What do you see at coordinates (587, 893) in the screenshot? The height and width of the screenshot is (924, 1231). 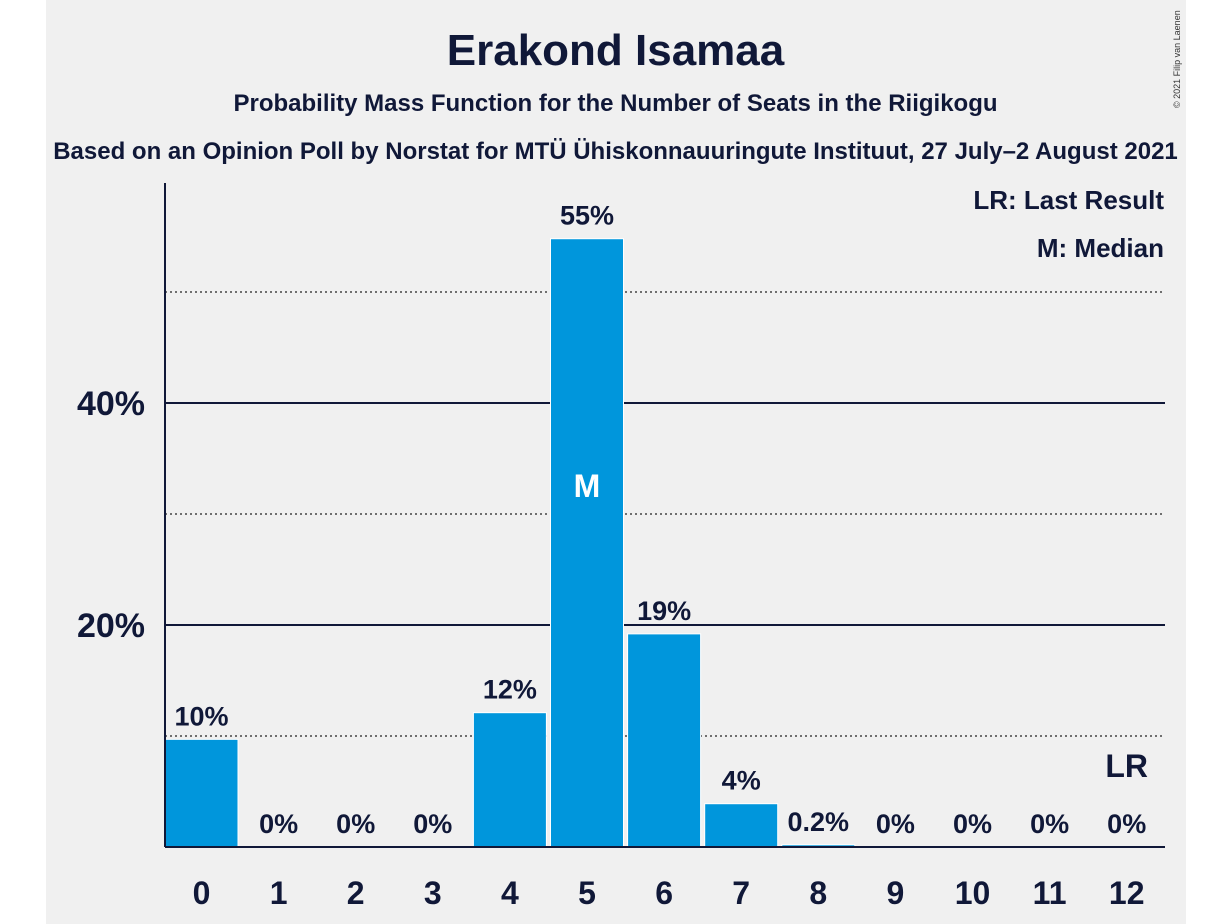 I see `x-tick-label: 5` at bounding box center [587, 893].